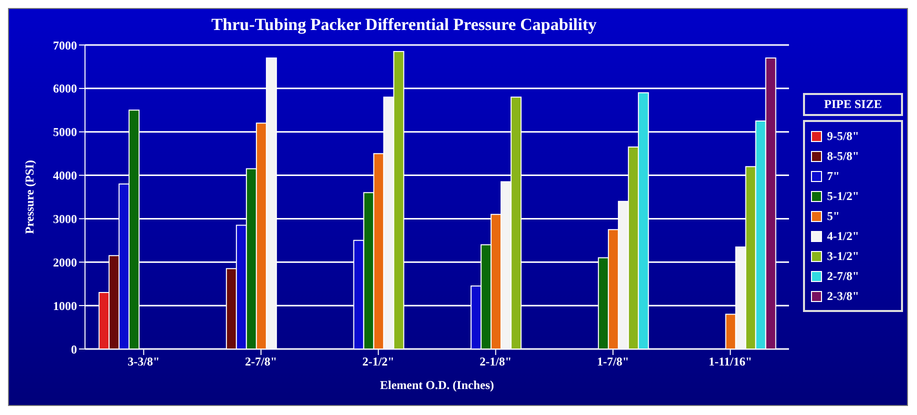 The height and width of the screenshot is (415, 917). Describe the element at coordinates (378, 361) in the screenshot. I see `x-tick-label: 2-1/2"` at that location.